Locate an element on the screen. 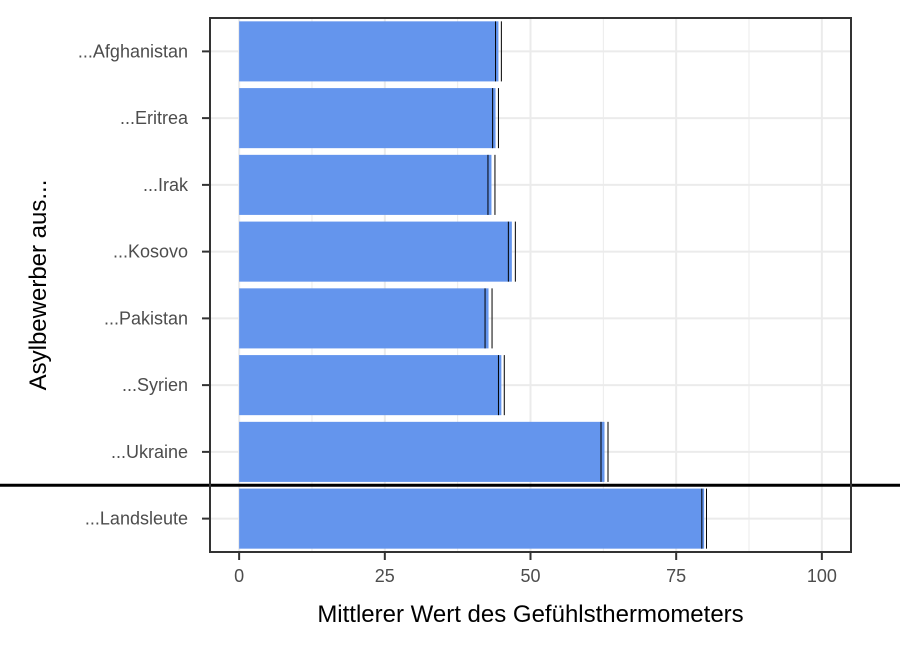 This screenshot has height=646, width=900. x-axis-title: Mittlerer Wert des Gefühlsthermometers is located at coordinates (530, 614).